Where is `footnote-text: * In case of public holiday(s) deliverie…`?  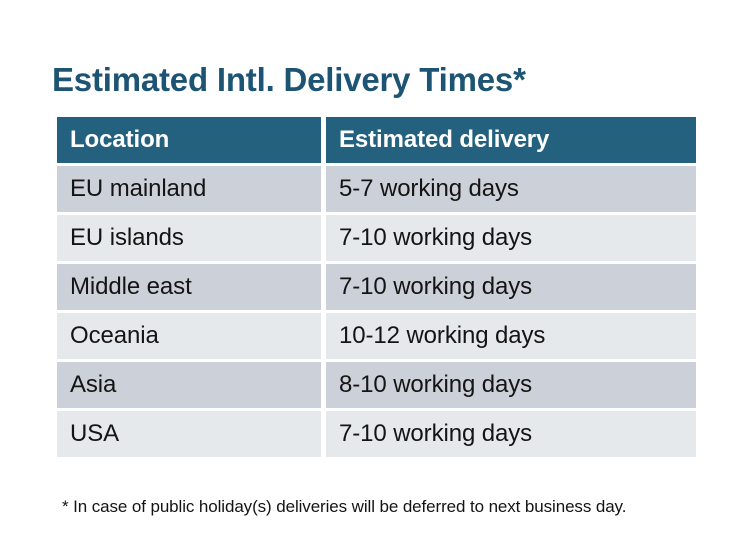
footnote-text: * In case of public holiday(s) deliverie… is located at coordinates (344, 506).